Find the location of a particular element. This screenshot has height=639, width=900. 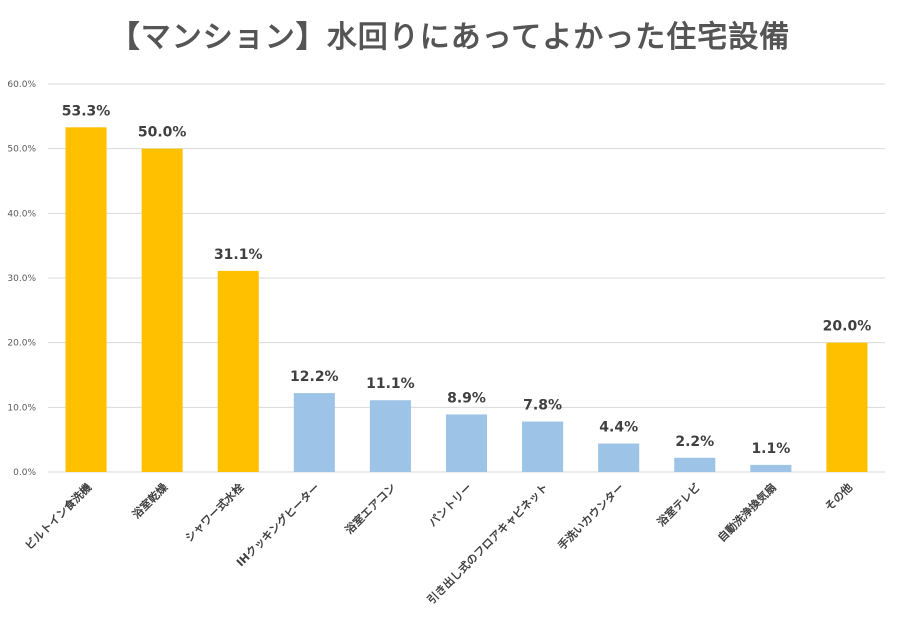

bar-value-label: 50.0% is located at coordinates (162, 133).